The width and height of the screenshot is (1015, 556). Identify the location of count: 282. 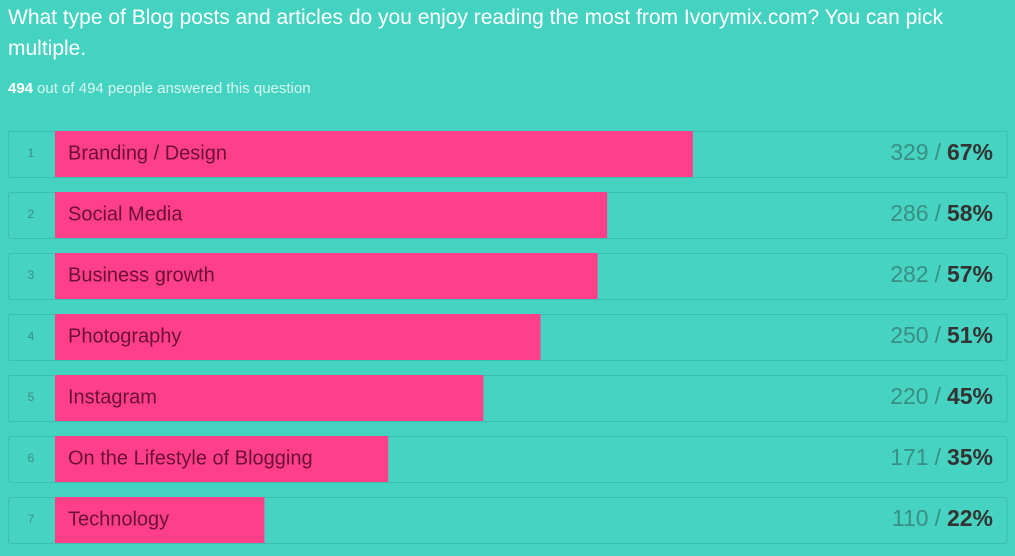
(909, 274).